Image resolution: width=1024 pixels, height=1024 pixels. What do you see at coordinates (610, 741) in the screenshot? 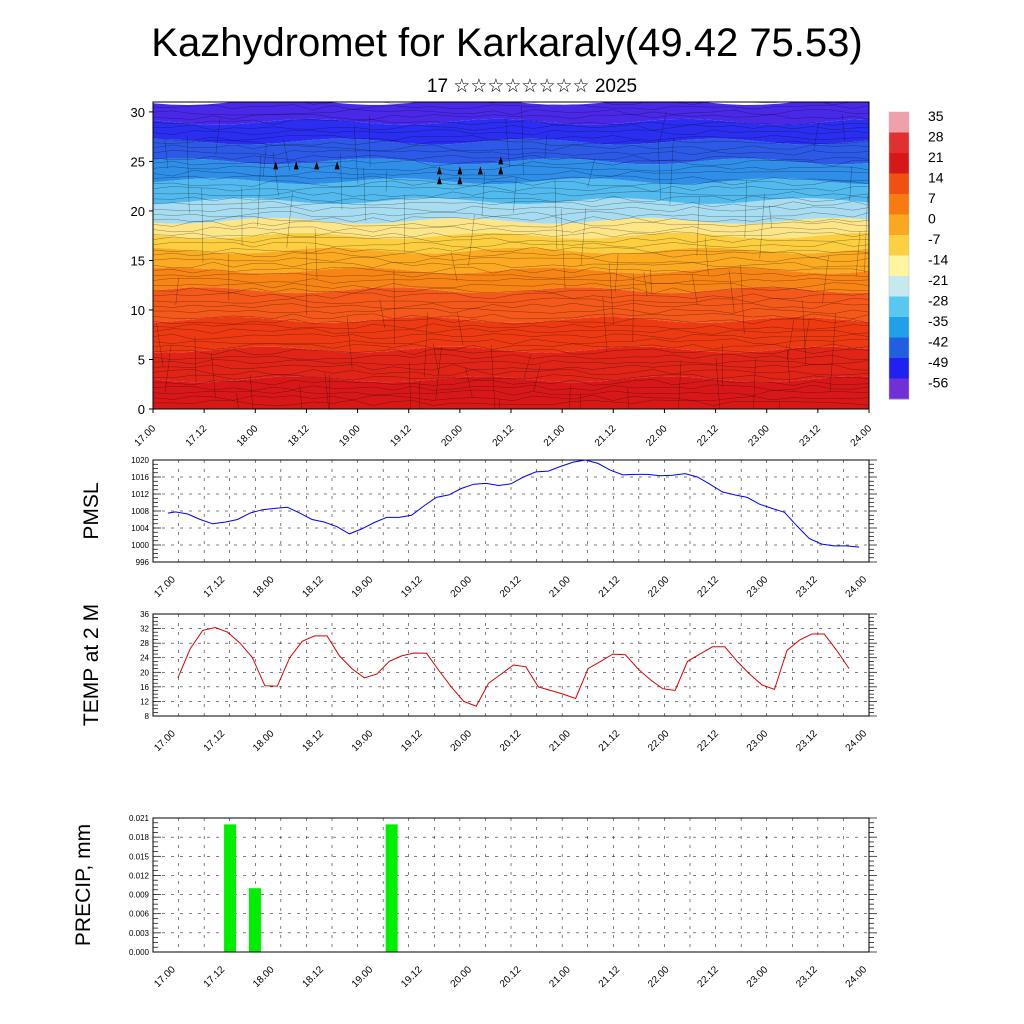
I see `x-tick-label: 21.12` at bounding box center [610, 741].